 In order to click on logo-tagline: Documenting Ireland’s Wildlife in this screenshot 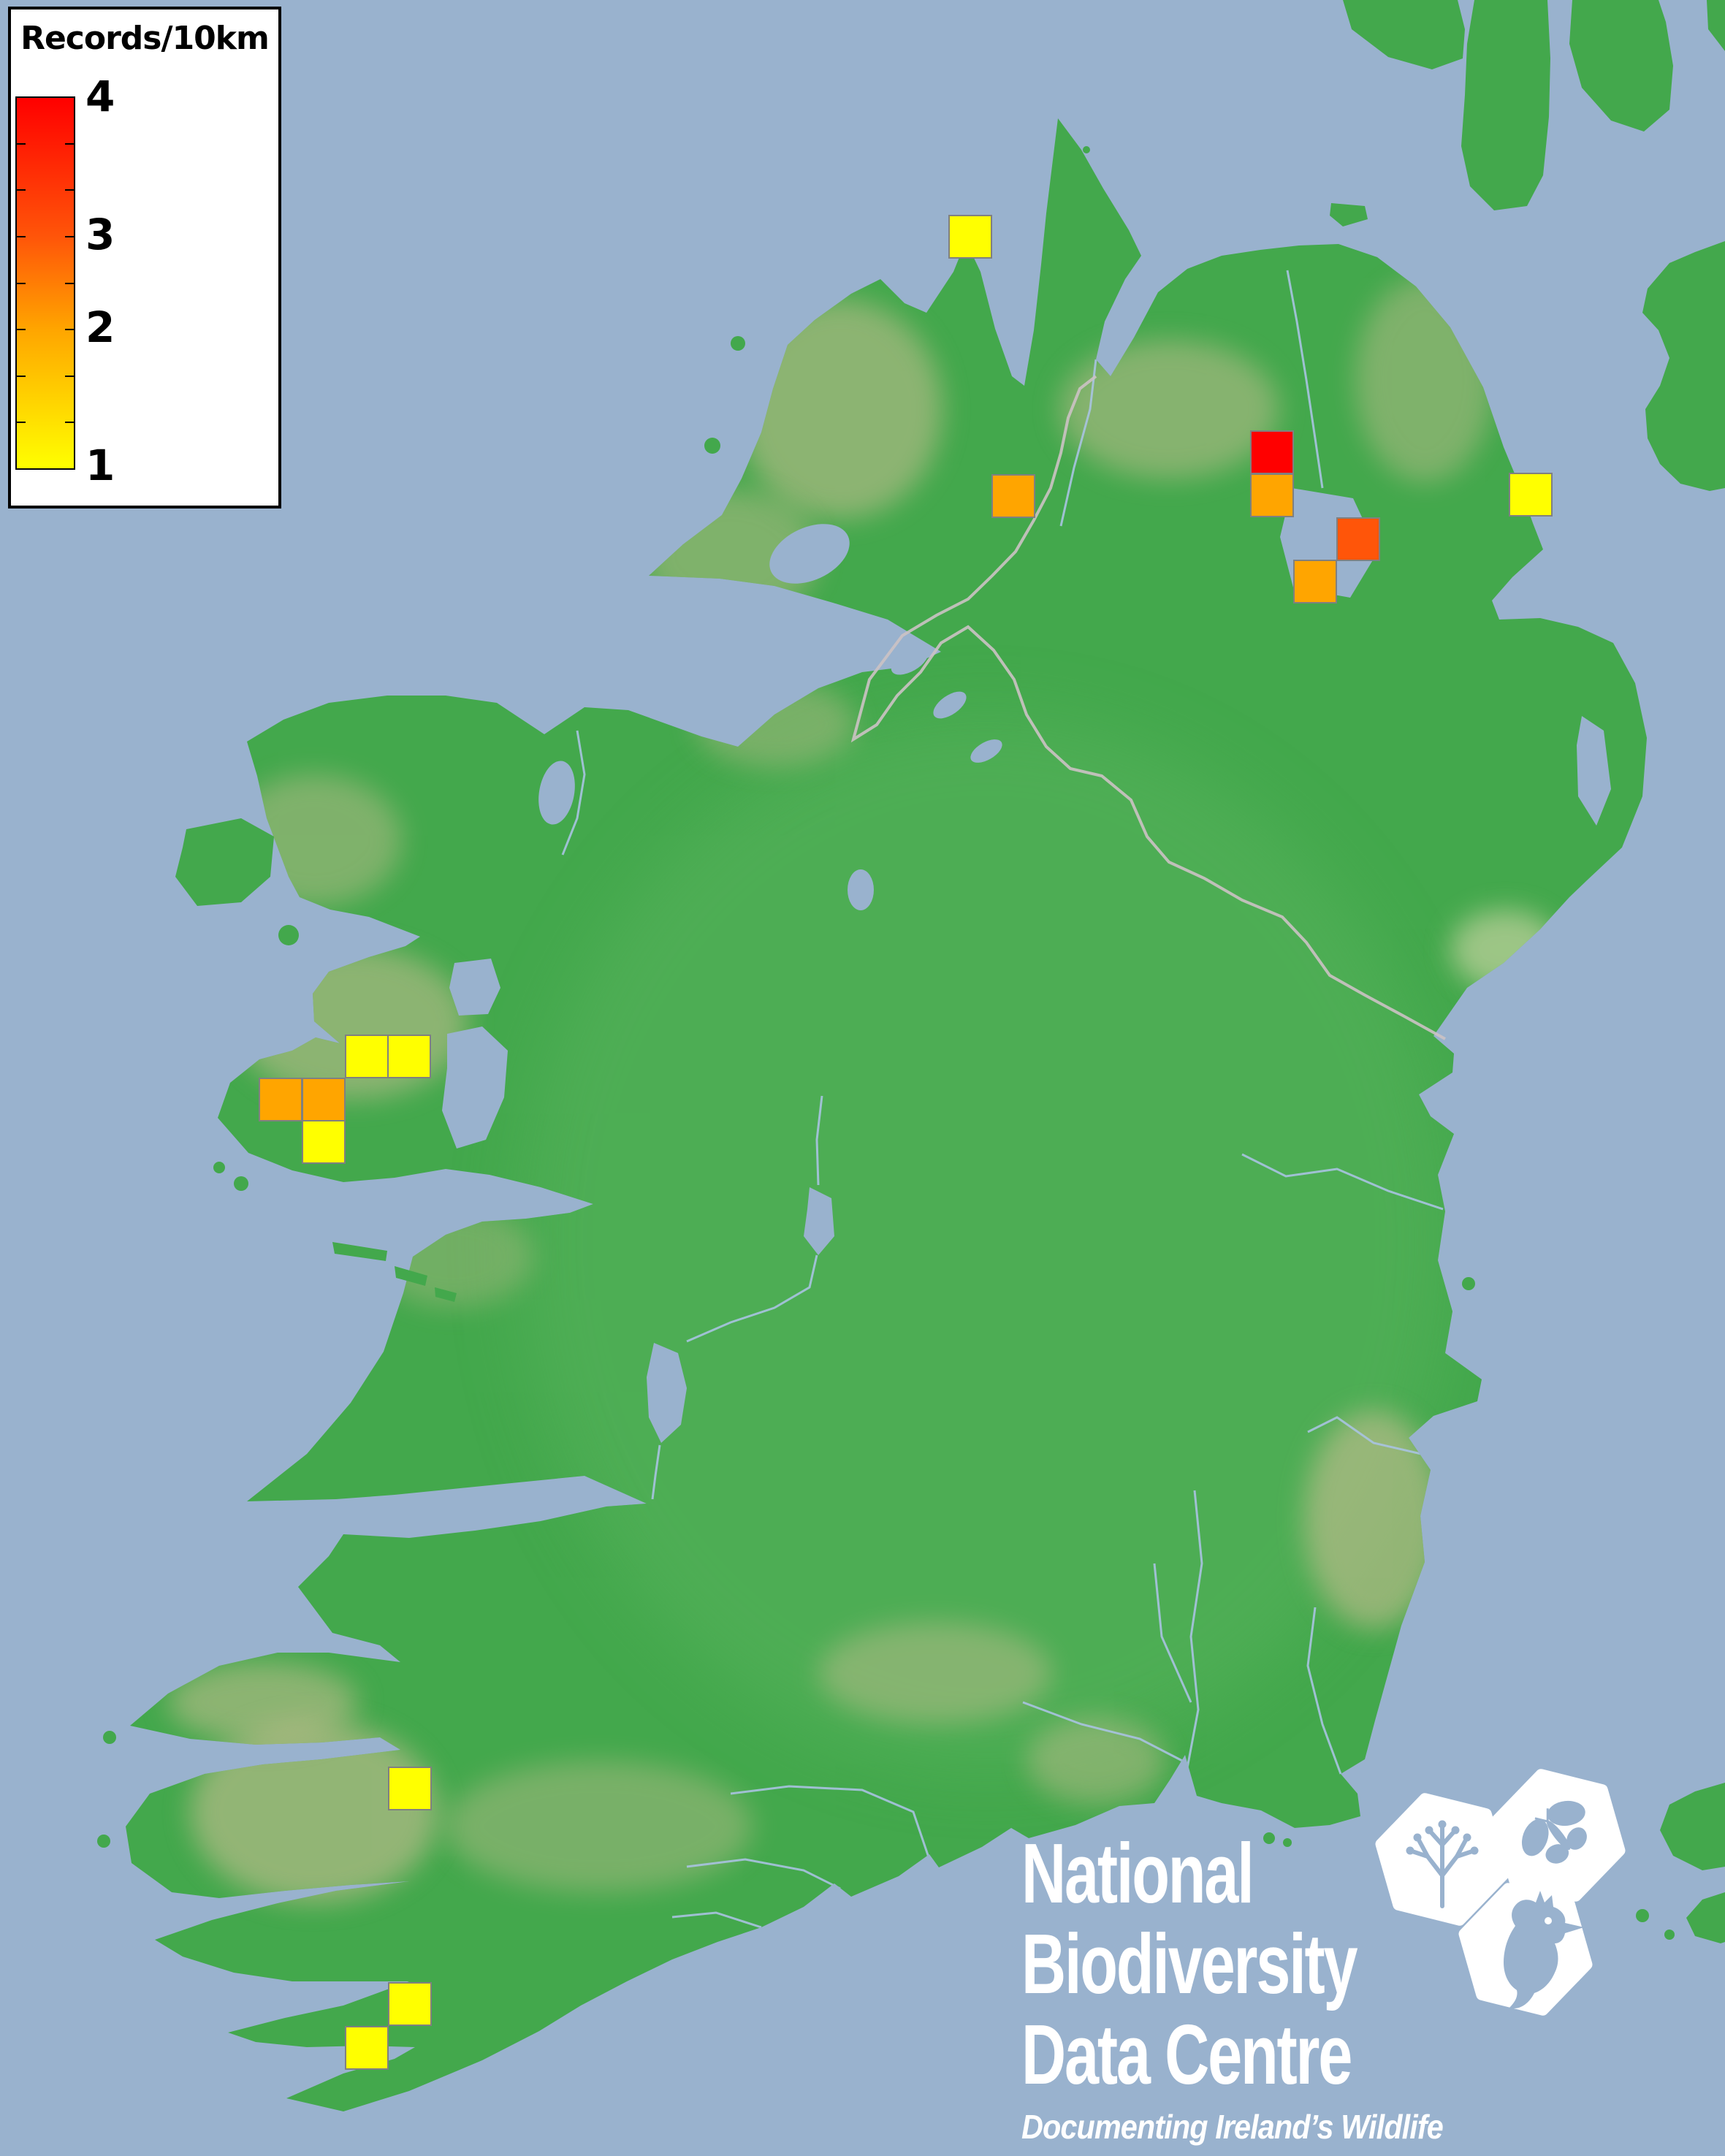, I will do `click(1232, 2127)`.